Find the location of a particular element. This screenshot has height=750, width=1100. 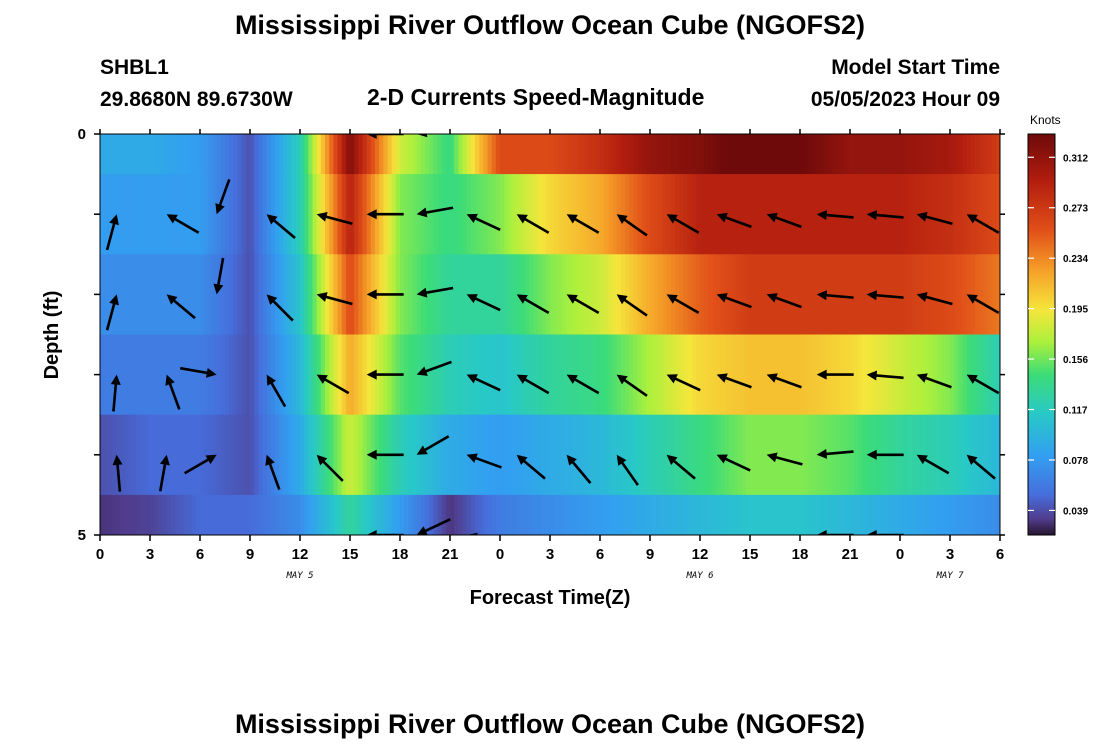

x-tick-label: 15 is located at coordinates (350, 554).